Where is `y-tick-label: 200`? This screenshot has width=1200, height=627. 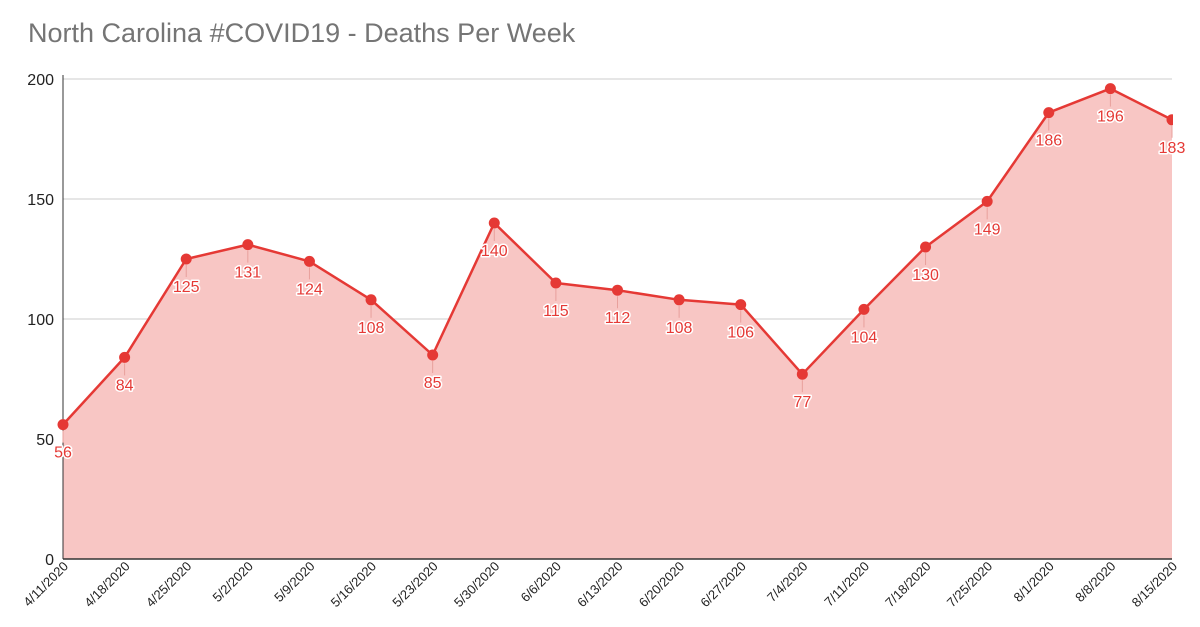
y-tick-label: 200 is located at coordinates (40, 80).